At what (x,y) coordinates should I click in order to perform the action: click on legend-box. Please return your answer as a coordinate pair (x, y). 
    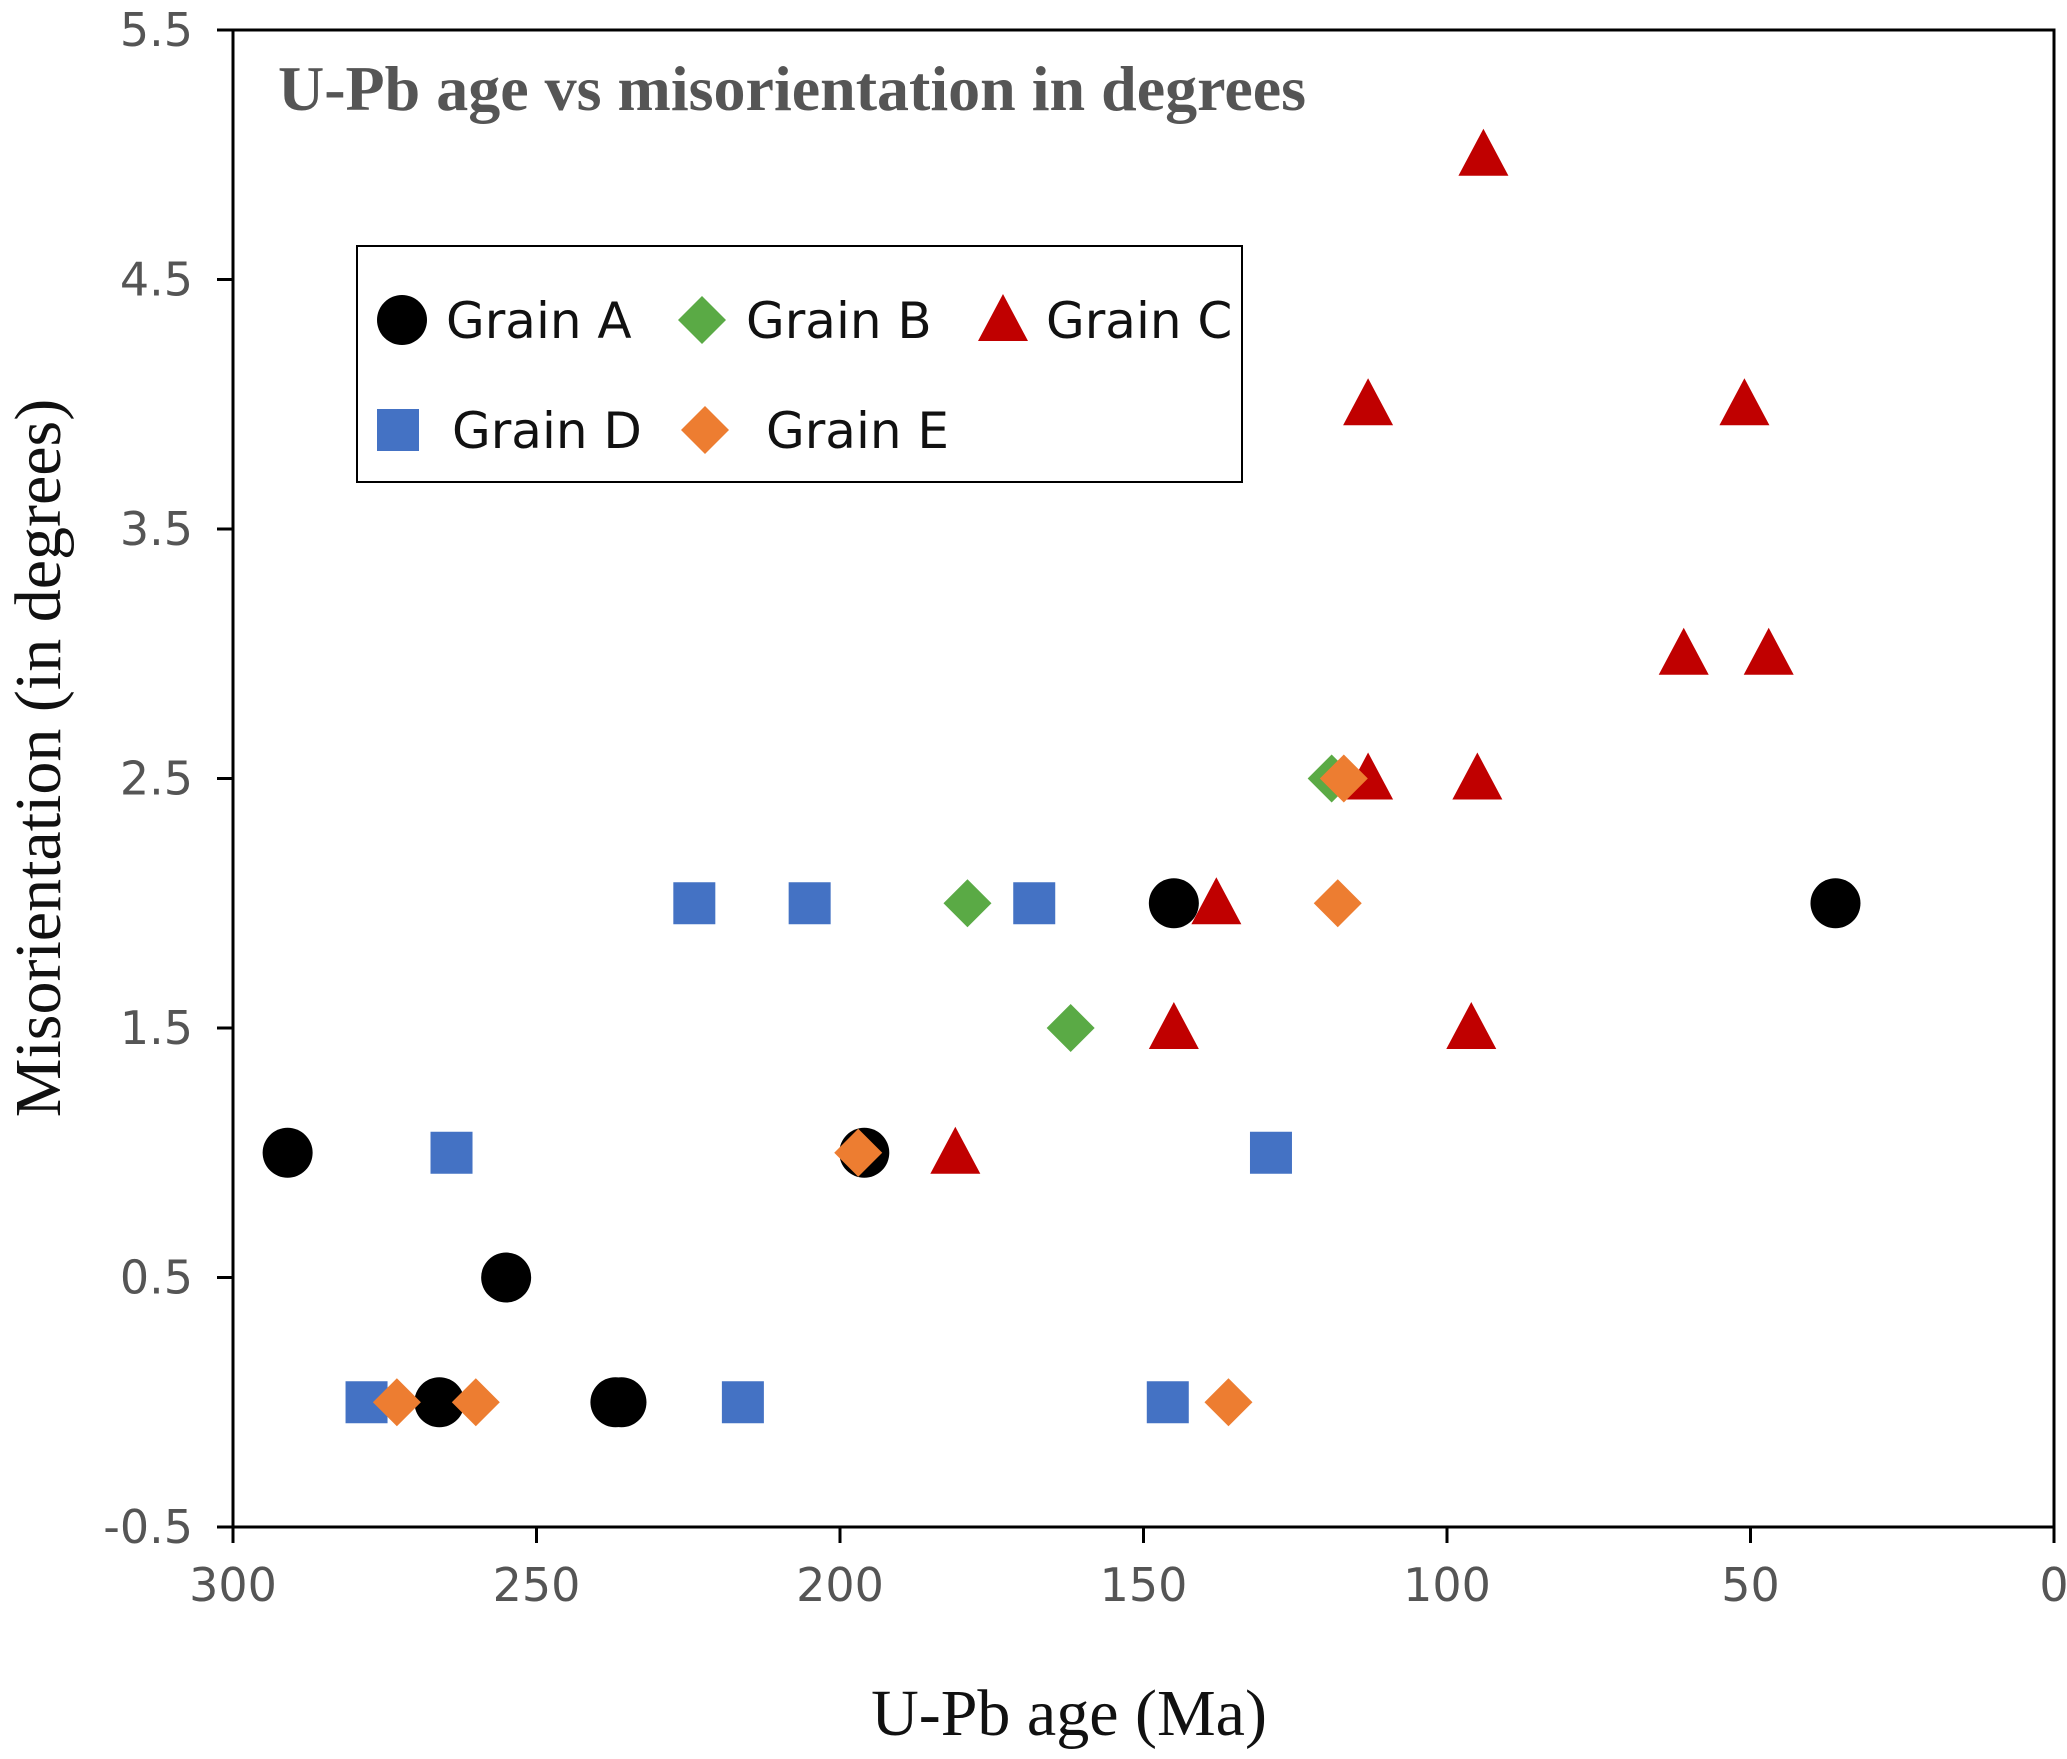
    Looking at the image, I should click on (799, 364).